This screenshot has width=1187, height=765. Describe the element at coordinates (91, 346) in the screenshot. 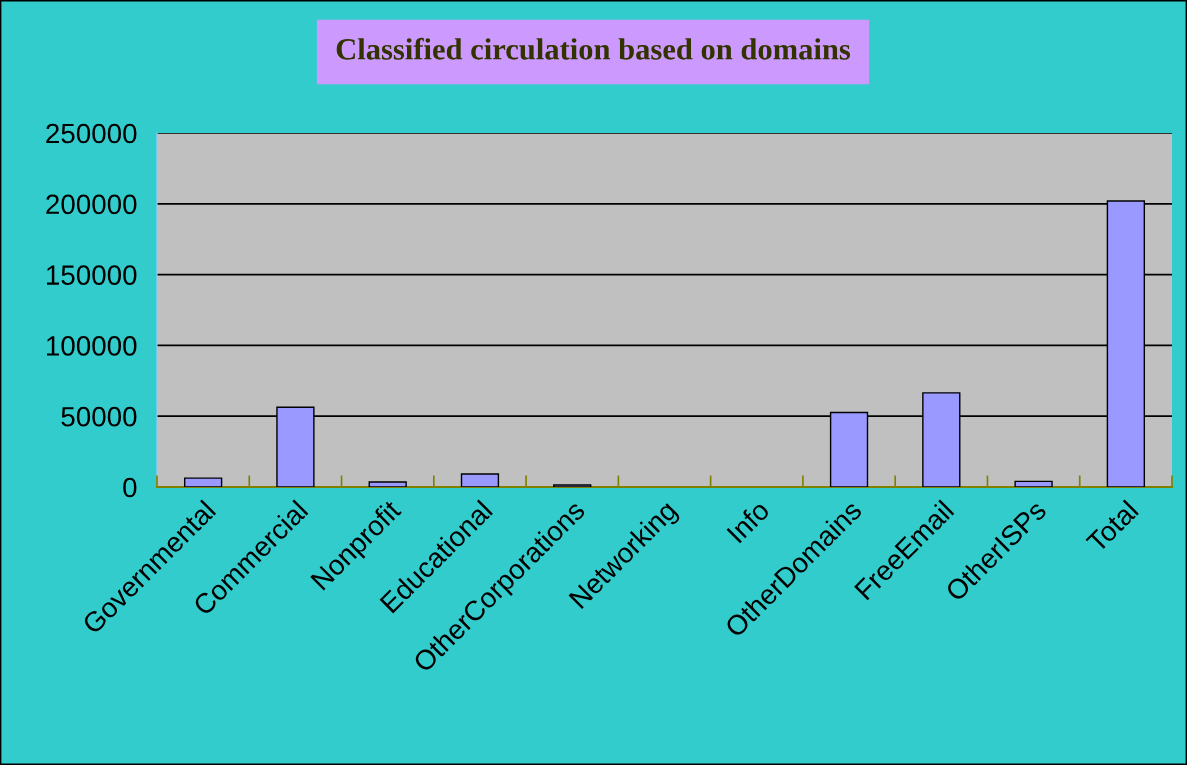

I see `y-tick-label: 100000` at that location.